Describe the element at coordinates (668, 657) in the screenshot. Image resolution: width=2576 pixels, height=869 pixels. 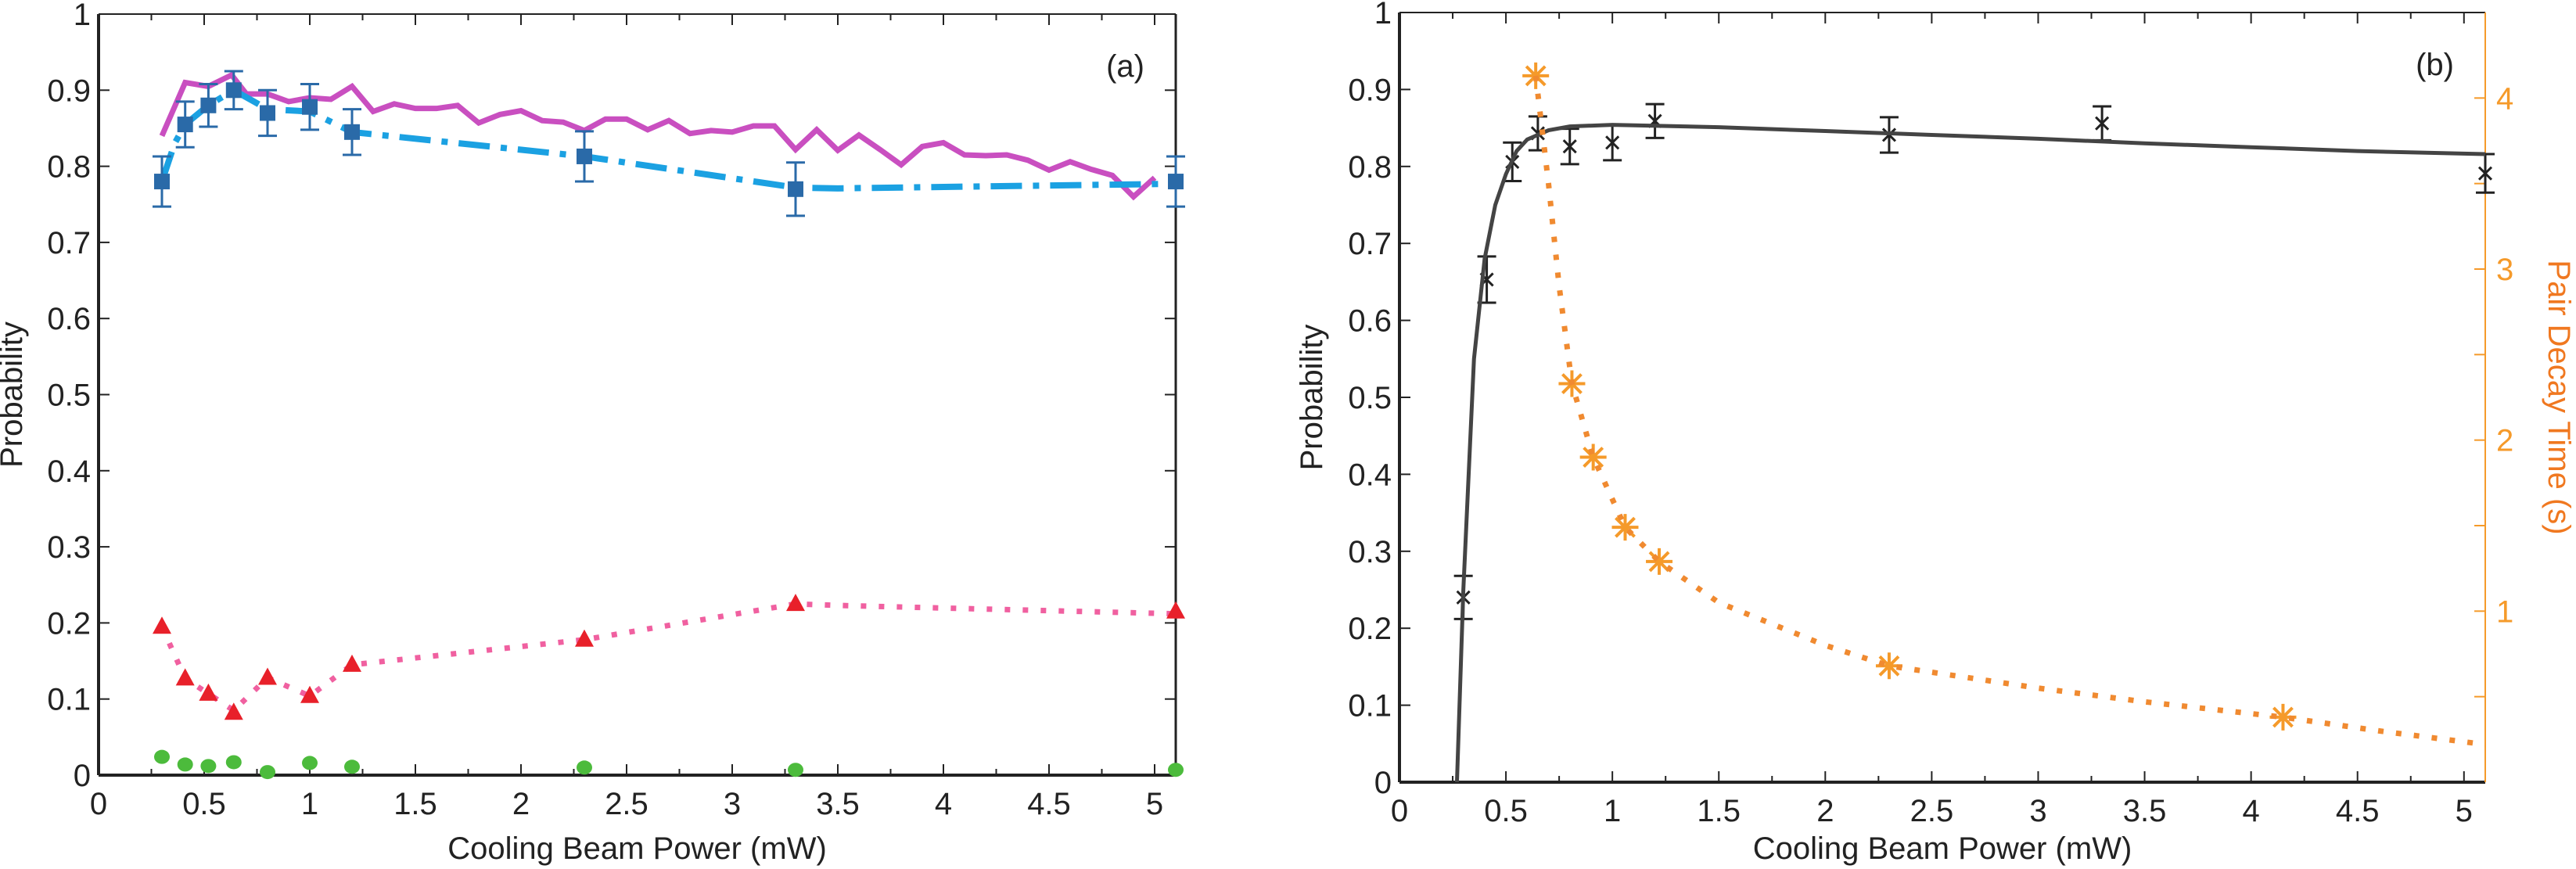
I see `red-triangles-line` at that location.